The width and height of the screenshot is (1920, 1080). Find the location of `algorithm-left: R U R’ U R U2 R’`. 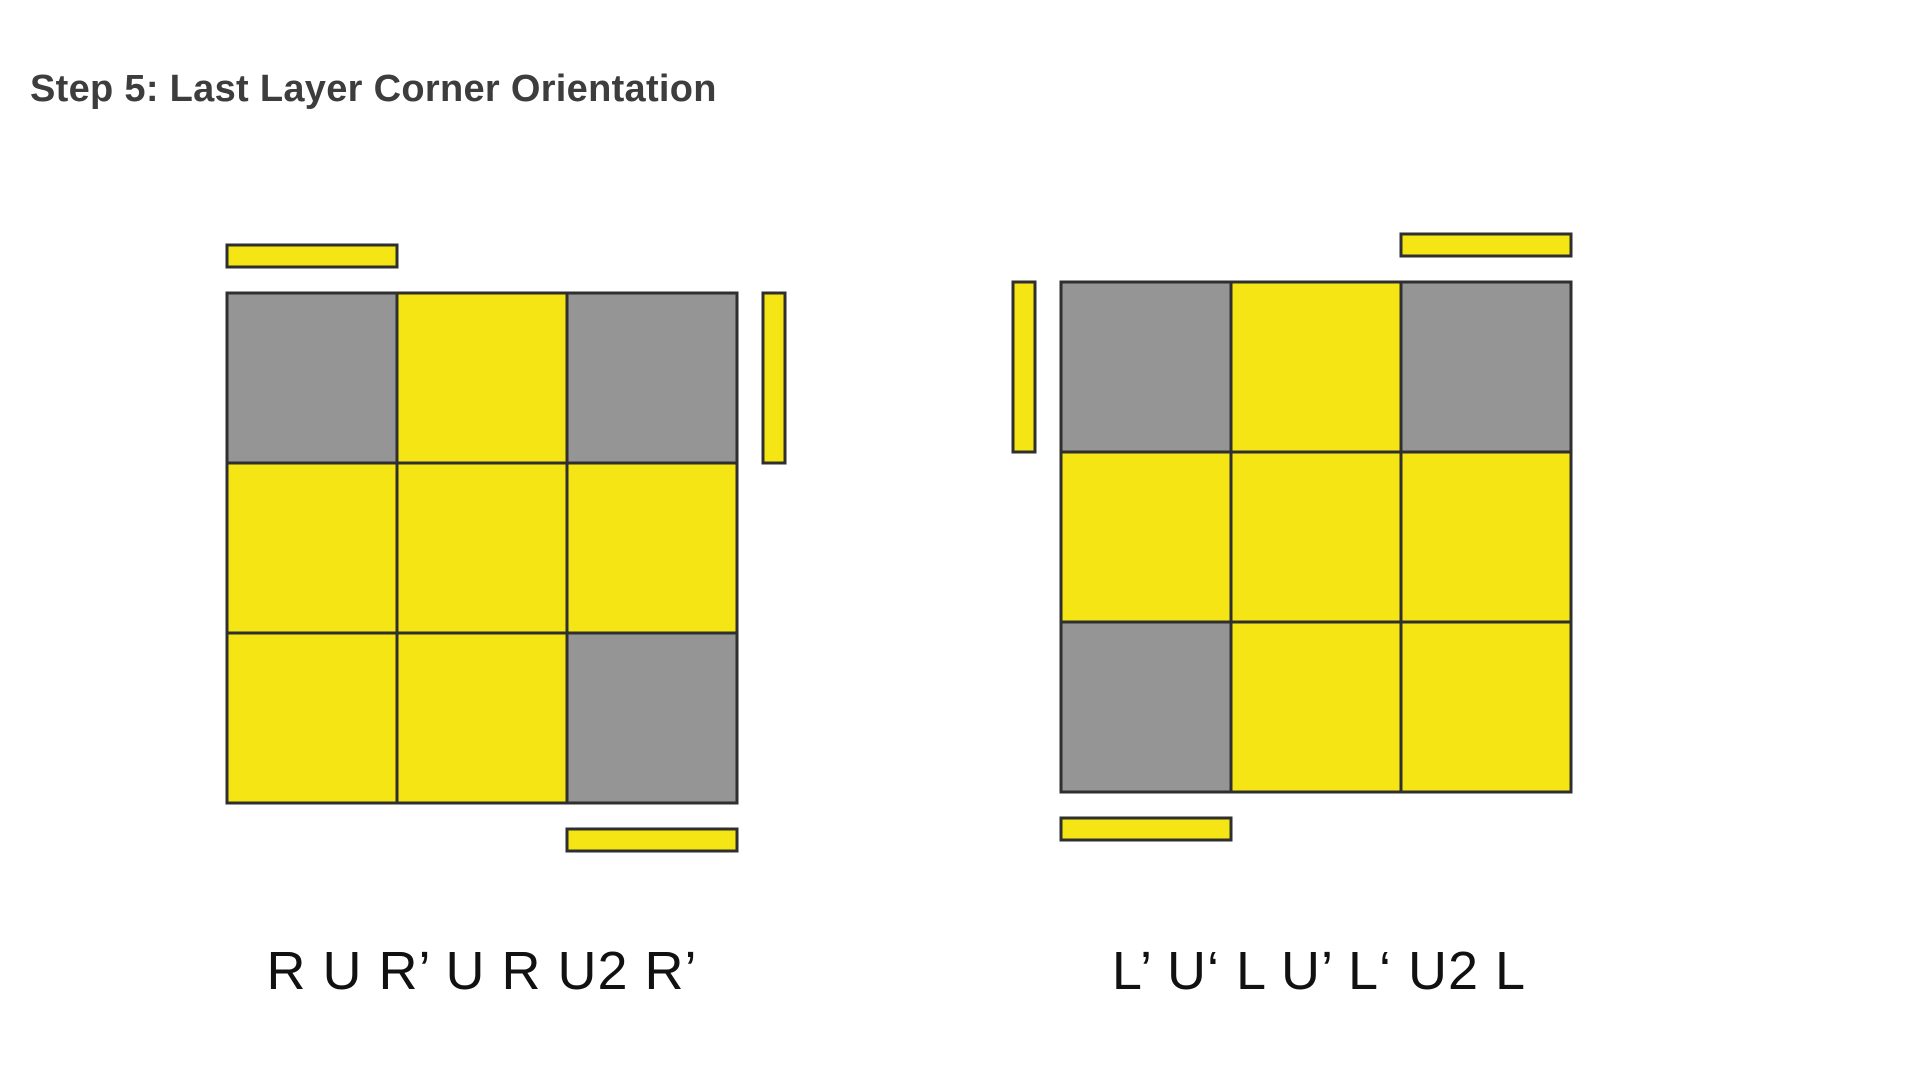

algorithm-left: R U R’ U R U2 R’ is located at coordinates (482, 971).